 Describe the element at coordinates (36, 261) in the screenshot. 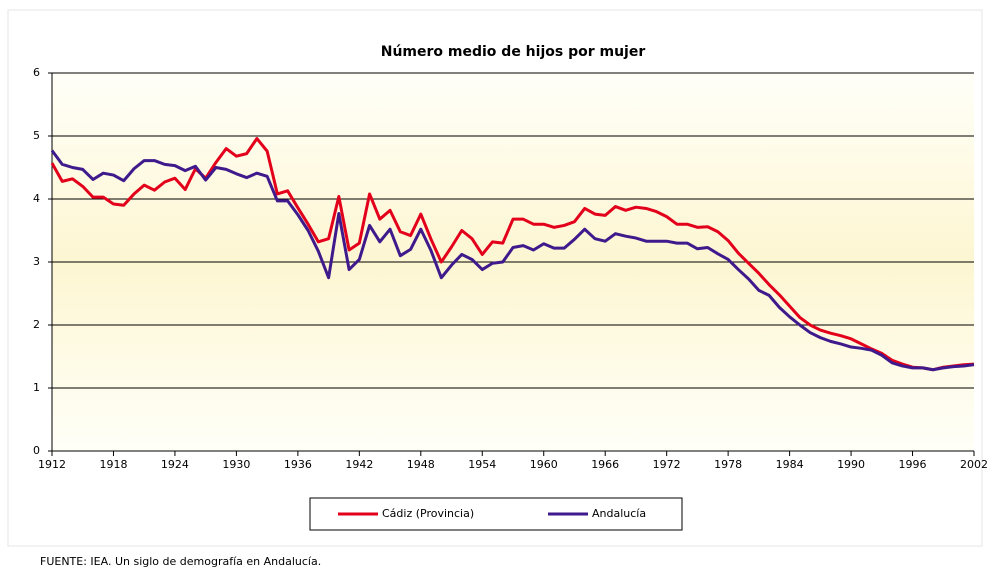

I see `y-tick-label: 3` at that location.